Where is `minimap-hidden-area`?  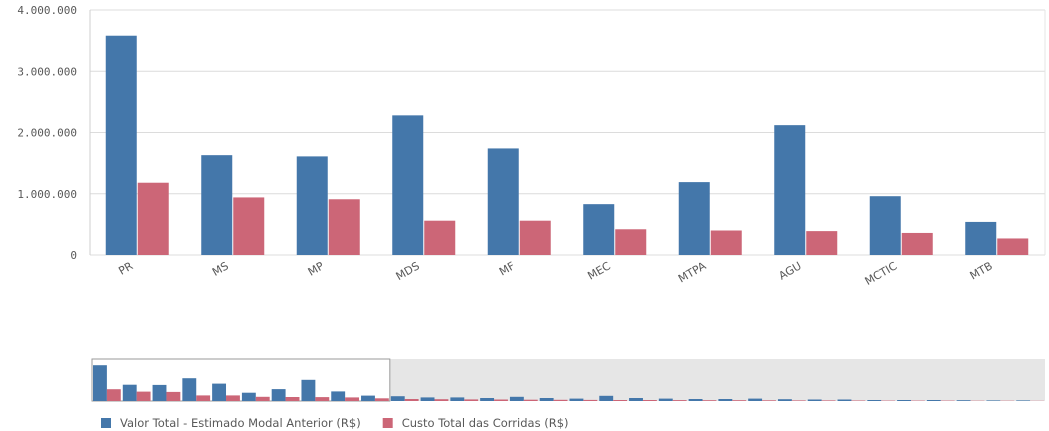 minimap-hidden-area is located at coordinates (717, 380).